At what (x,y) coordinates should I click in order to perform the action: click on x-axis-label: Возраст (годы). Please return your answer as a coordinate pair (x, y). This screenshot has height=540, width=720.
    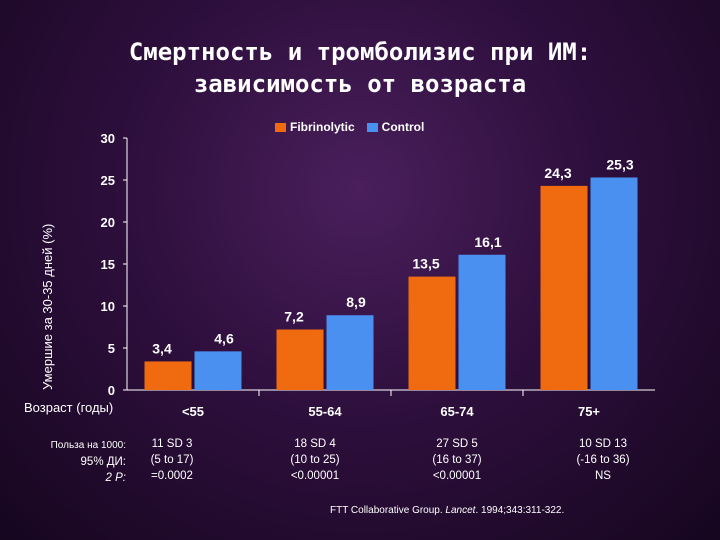
    Looking at the image, I should click on (69, 407).